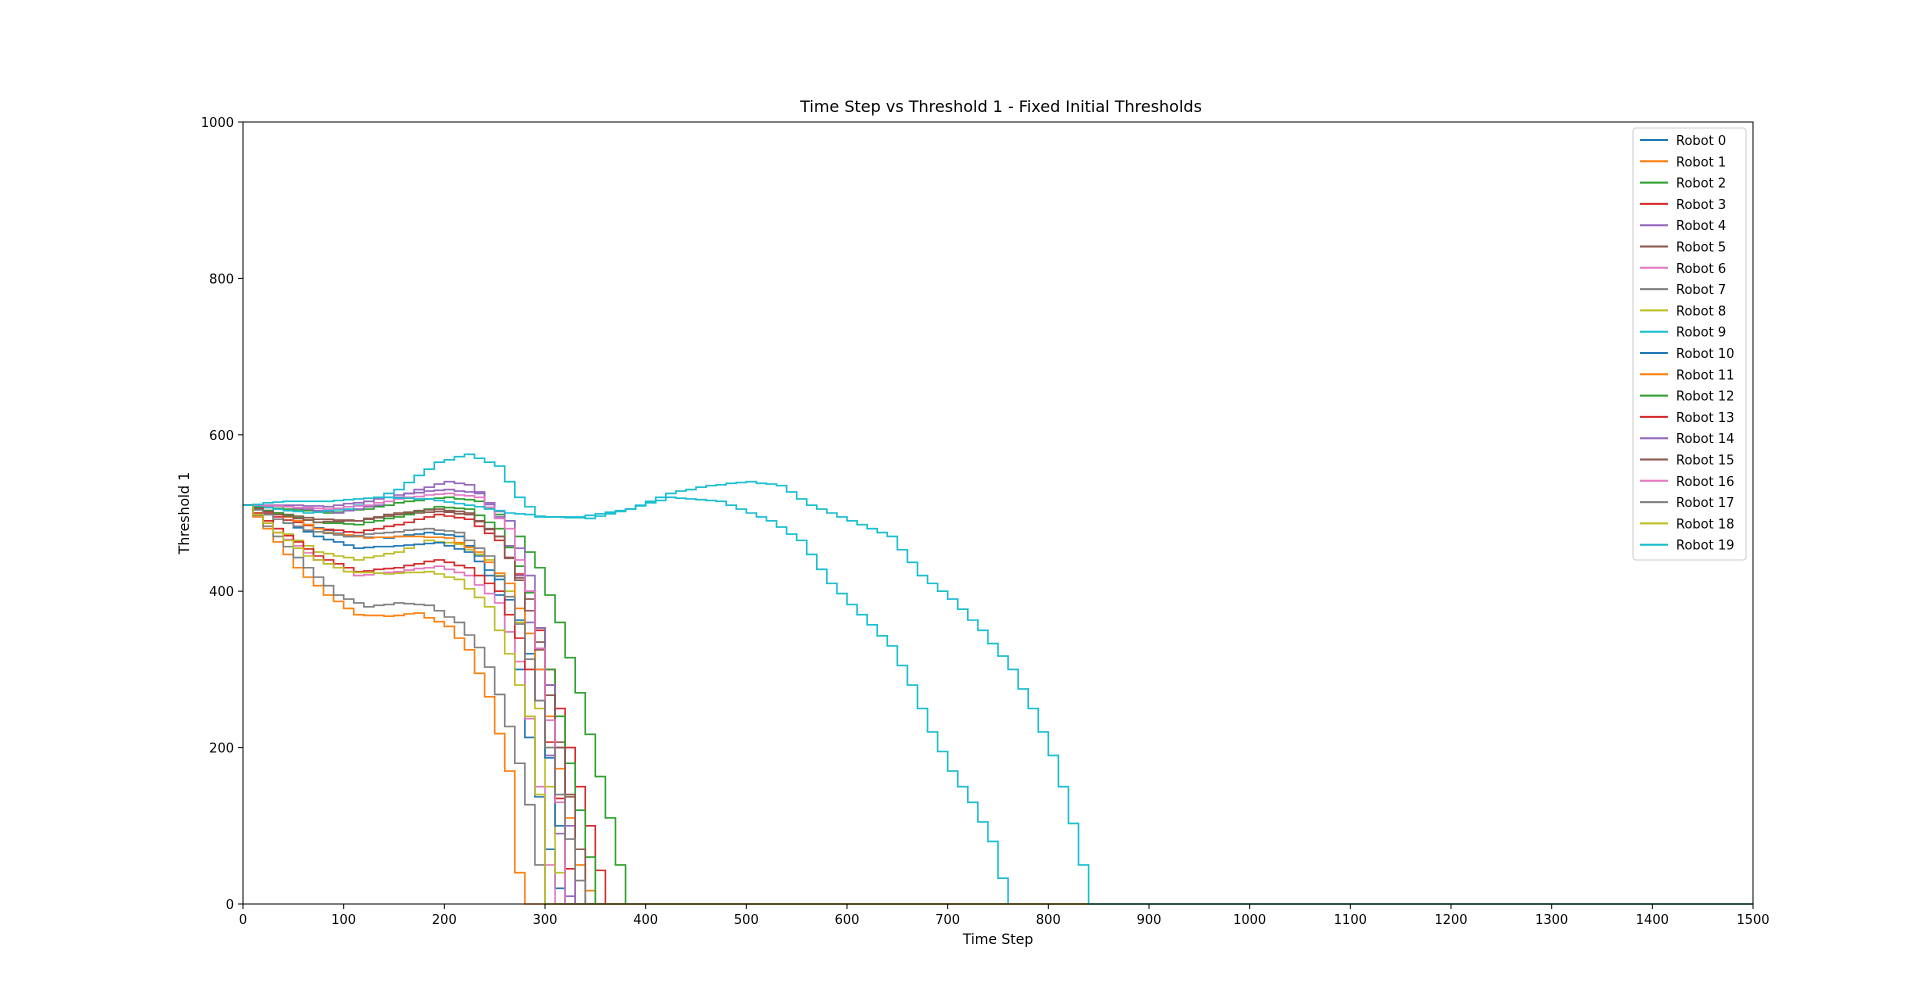 This screenshot has height=1000, width=1920. I want to click on x-tick-label: 600, so click(847, 920).